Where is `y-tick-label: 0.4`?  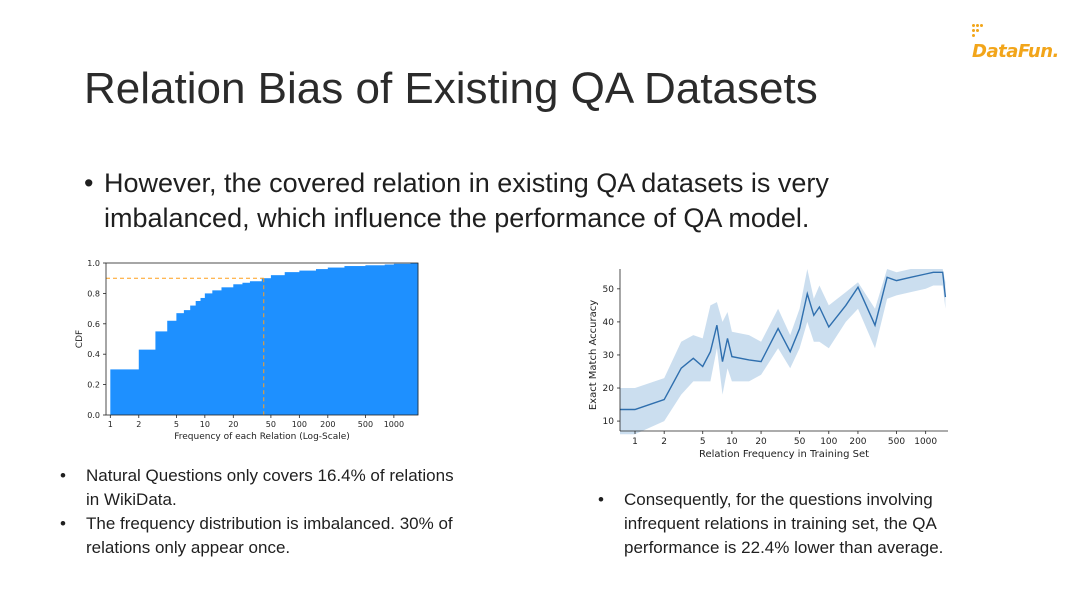
y-tick-label: 0.4 is located at coordinates (93, 354).